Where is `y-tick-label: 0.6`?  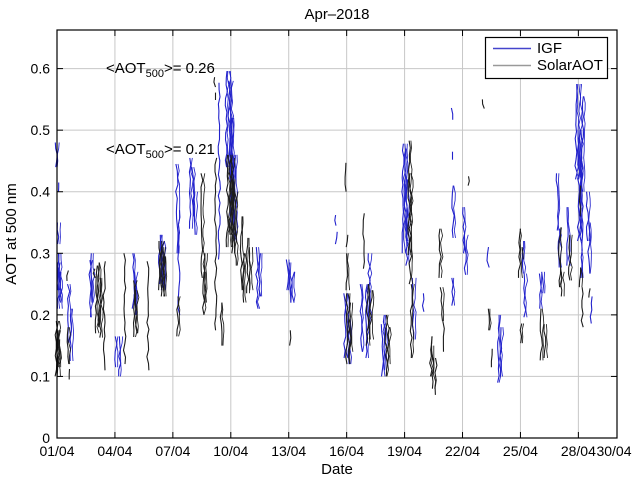
y-tick-label: 0.6 is located at coordinates (41, 69).